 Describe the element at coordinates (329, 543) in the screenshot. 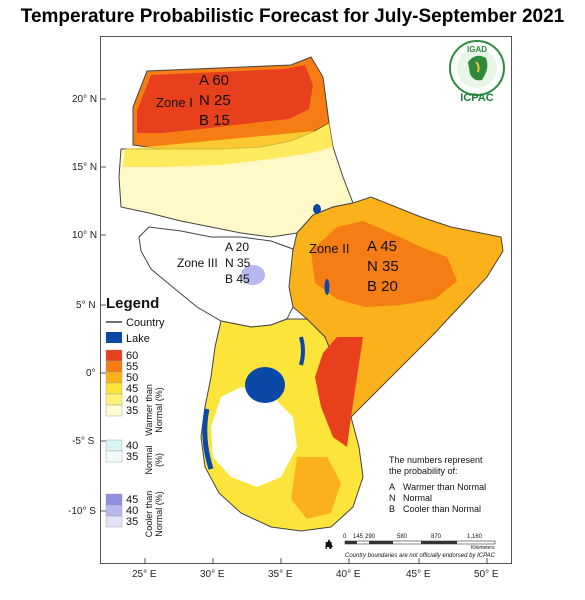

I see `north-arrow-icon` at that location.